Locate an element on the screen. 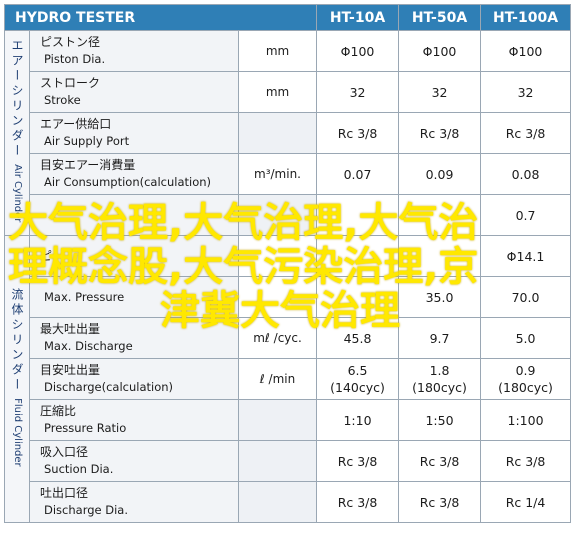 This screenshot has height=533, width=572. section-en-label: Fluid Cylinder is located at coordinates (17, 432).